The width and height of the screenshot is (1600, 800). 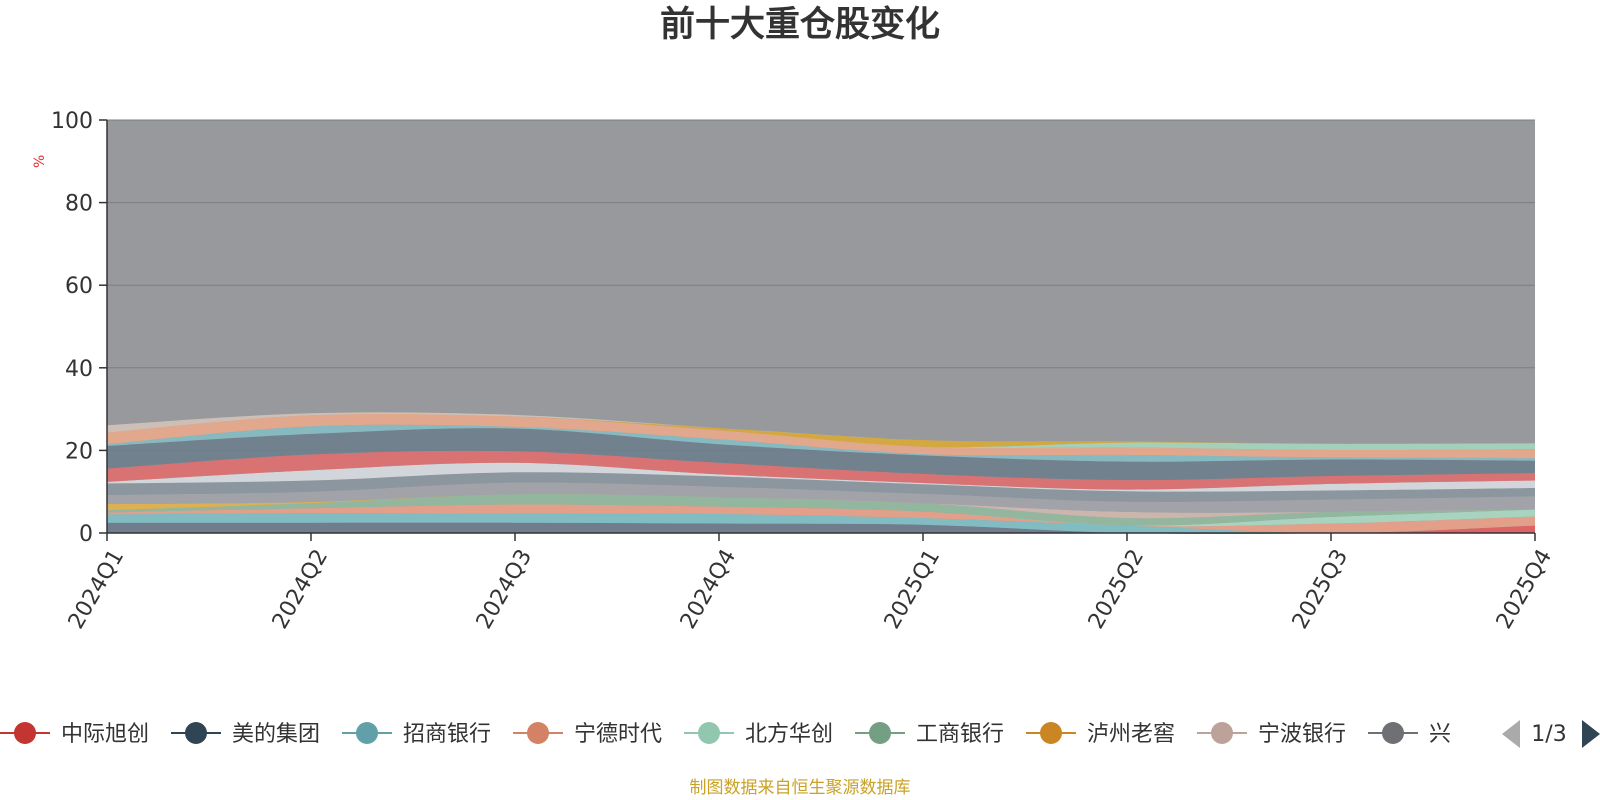 I want to click on x-tick-label: 2024Q4, so click(x=708, y=589).